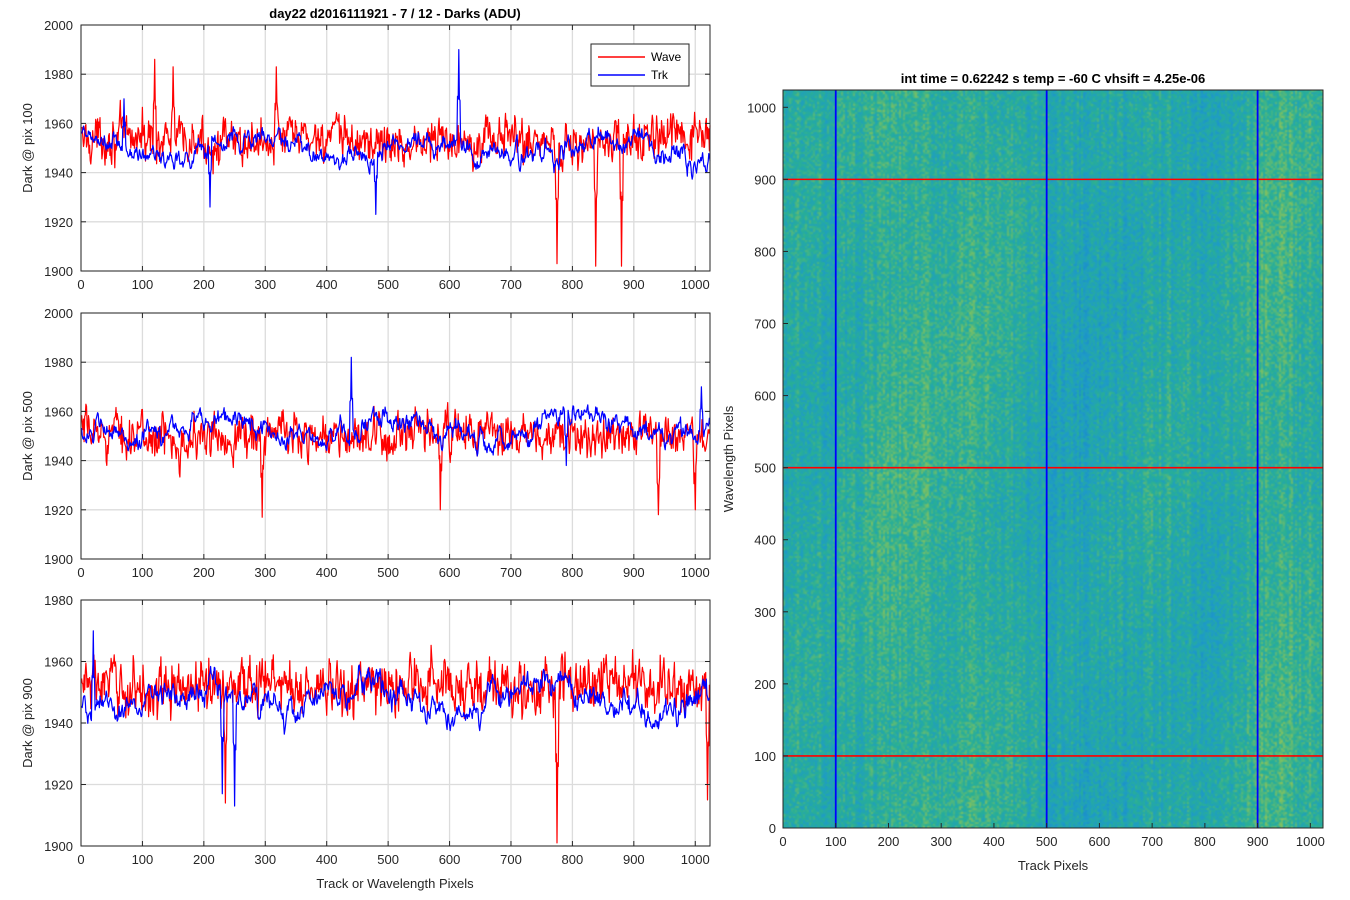 Image resolution: width=1350 pixels, height=900 pixels. Describe the element at coordinates (765, 756) in the screenshot. I see `y-tick-label: 100` at that location.